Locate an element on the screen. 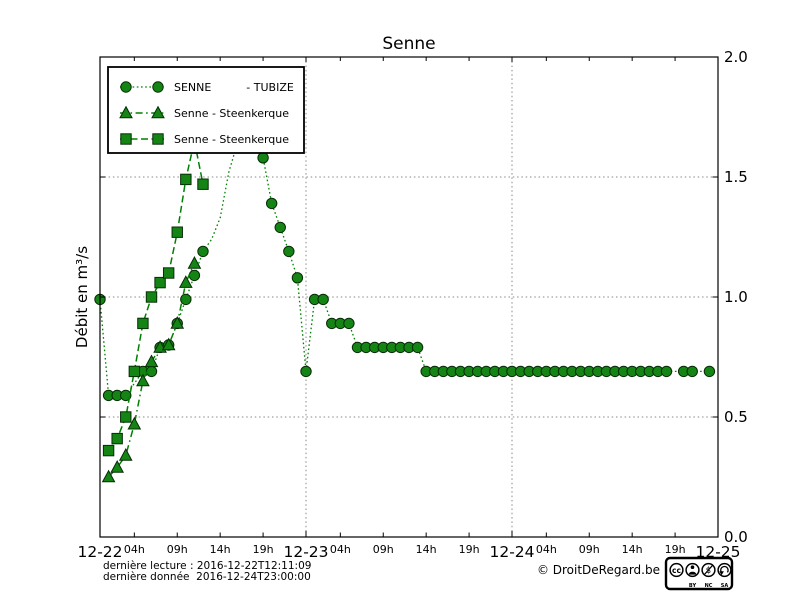 The width and height of the screenshot is (800, 600). svg-text: cc is located at coordinates (676, 570).